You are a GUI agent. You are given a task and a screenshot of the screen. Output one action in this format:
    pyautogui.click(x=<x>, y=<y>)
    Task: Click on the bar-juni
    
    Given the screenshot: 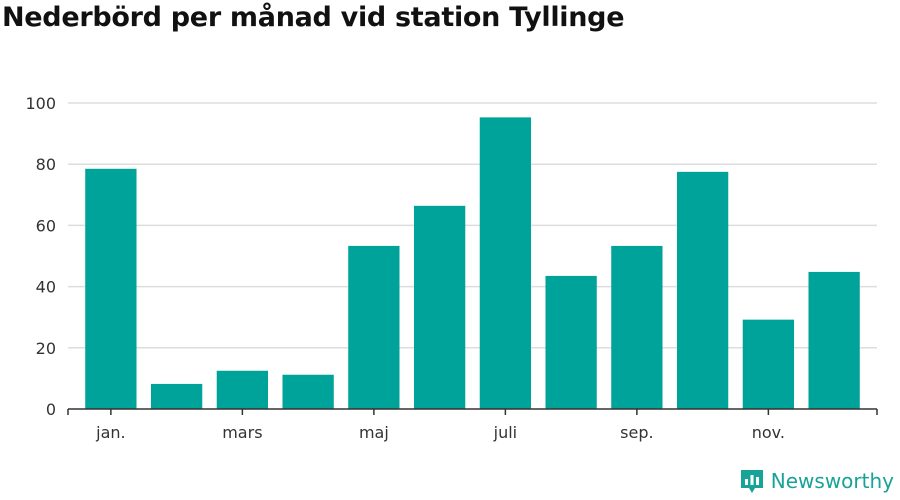 What is the action you would take?
    pyautogui.click(x=439, y=307)
    